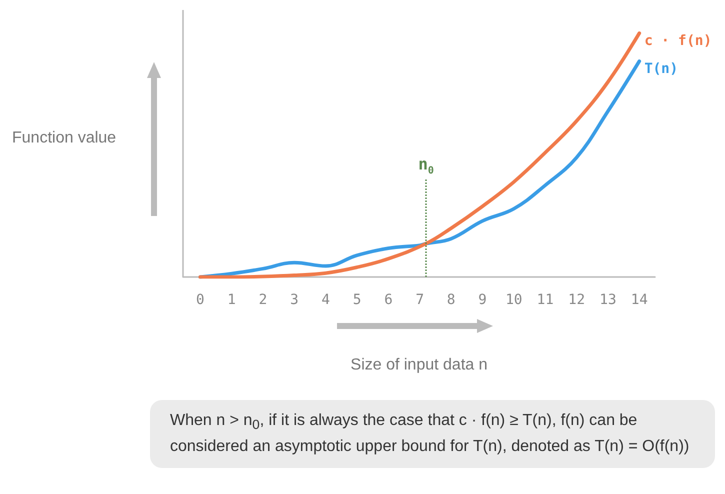 Image resolution: width=725 pixels, height=494 pixels. Describe the element at coordinates (608, 300) in the screenshot. I see `x-tick-label: 13` at that location.